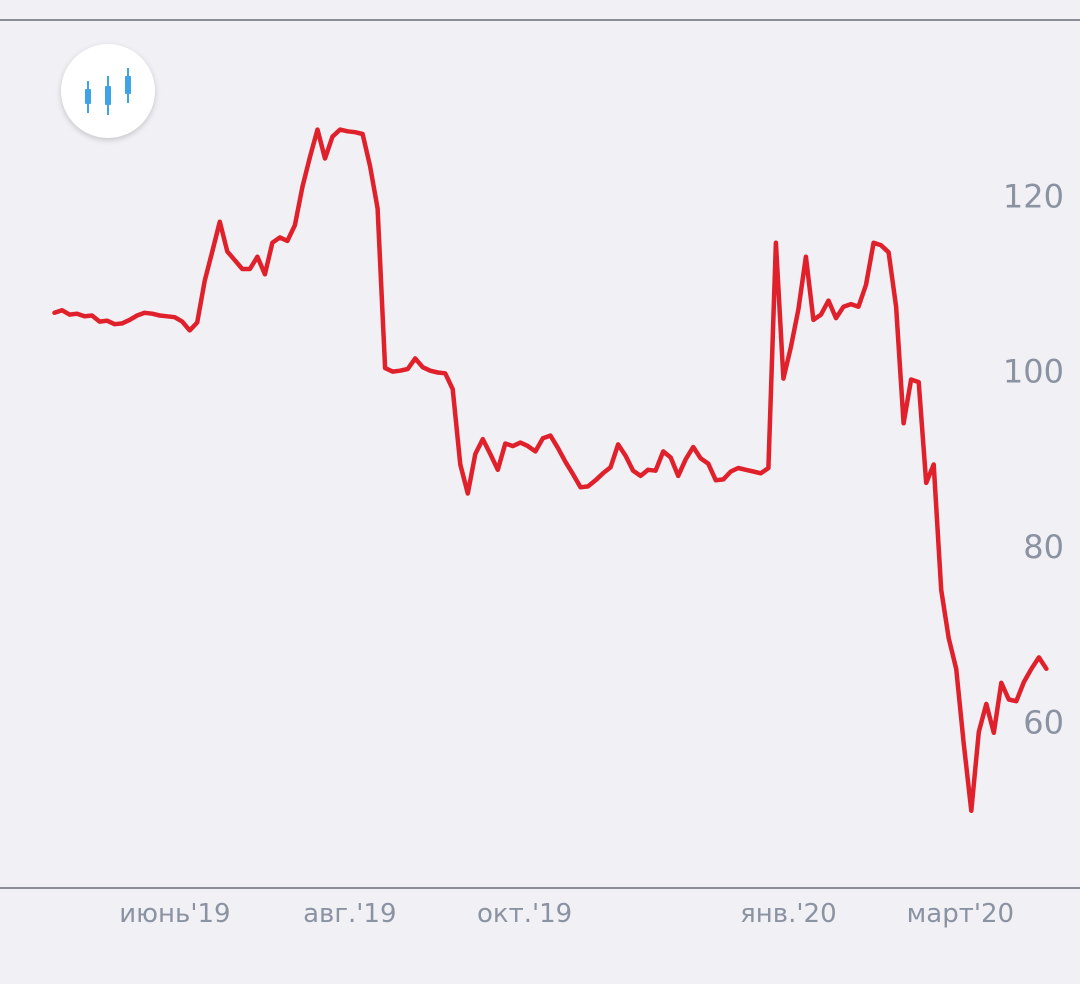  I want to click on y-tick-label: 100, so click(1033, 372).